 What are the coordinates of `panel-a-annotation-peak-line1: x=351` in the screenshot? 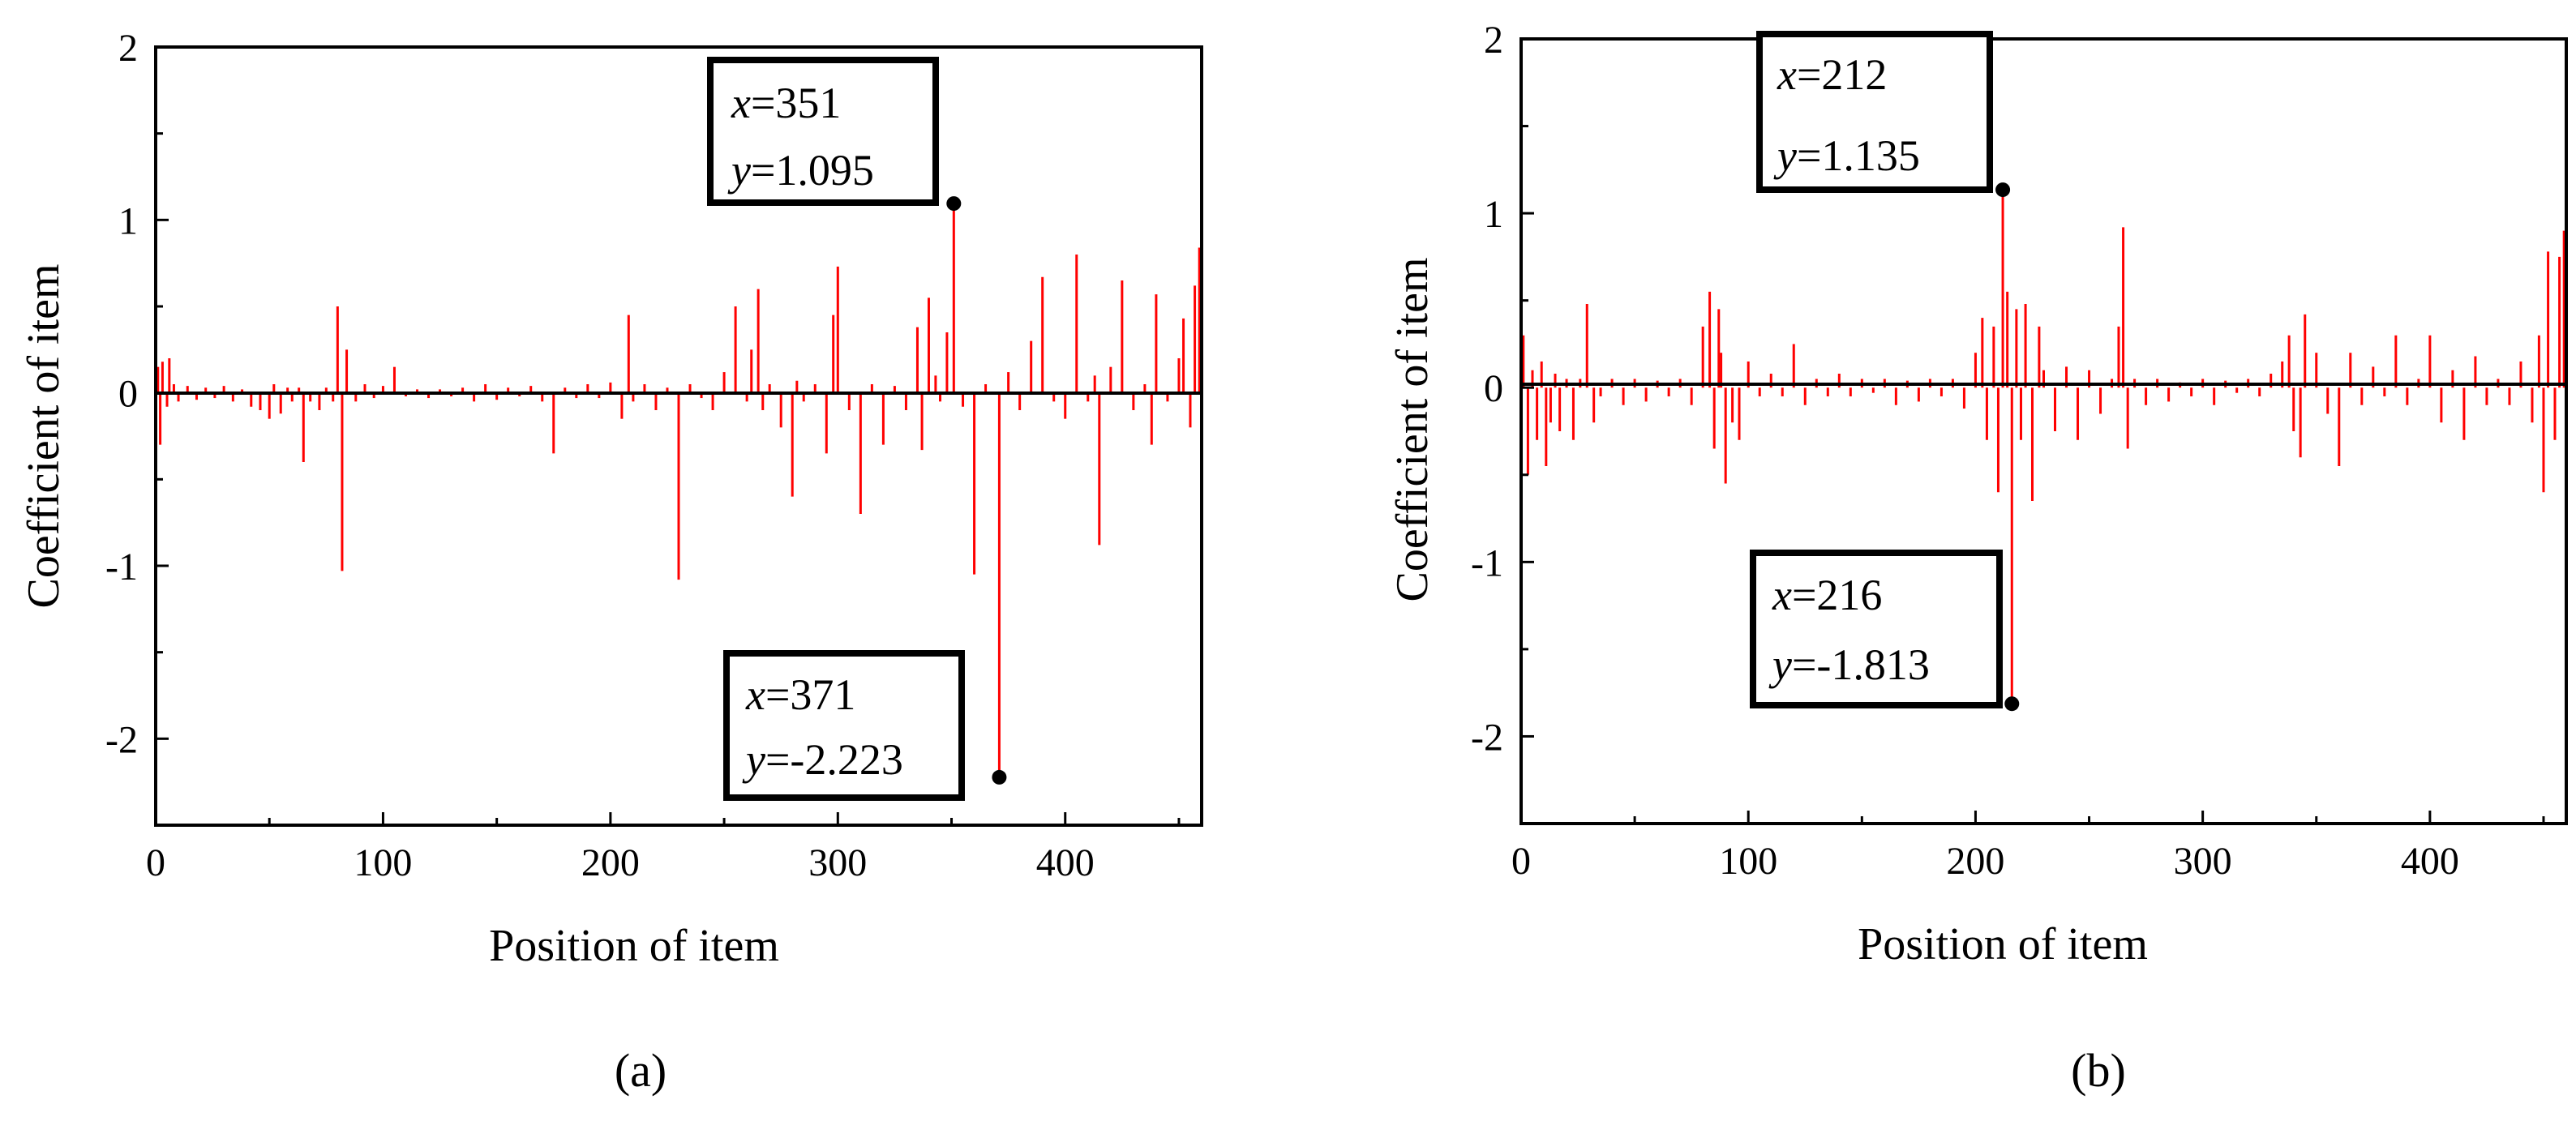 It's located at (786, 103).